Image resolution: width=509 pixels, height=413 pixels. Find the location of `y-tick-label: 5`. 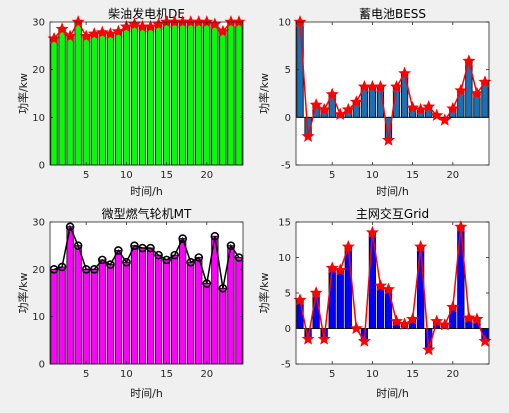

y-tick-label: 5 is located at coordinates (288, 294).